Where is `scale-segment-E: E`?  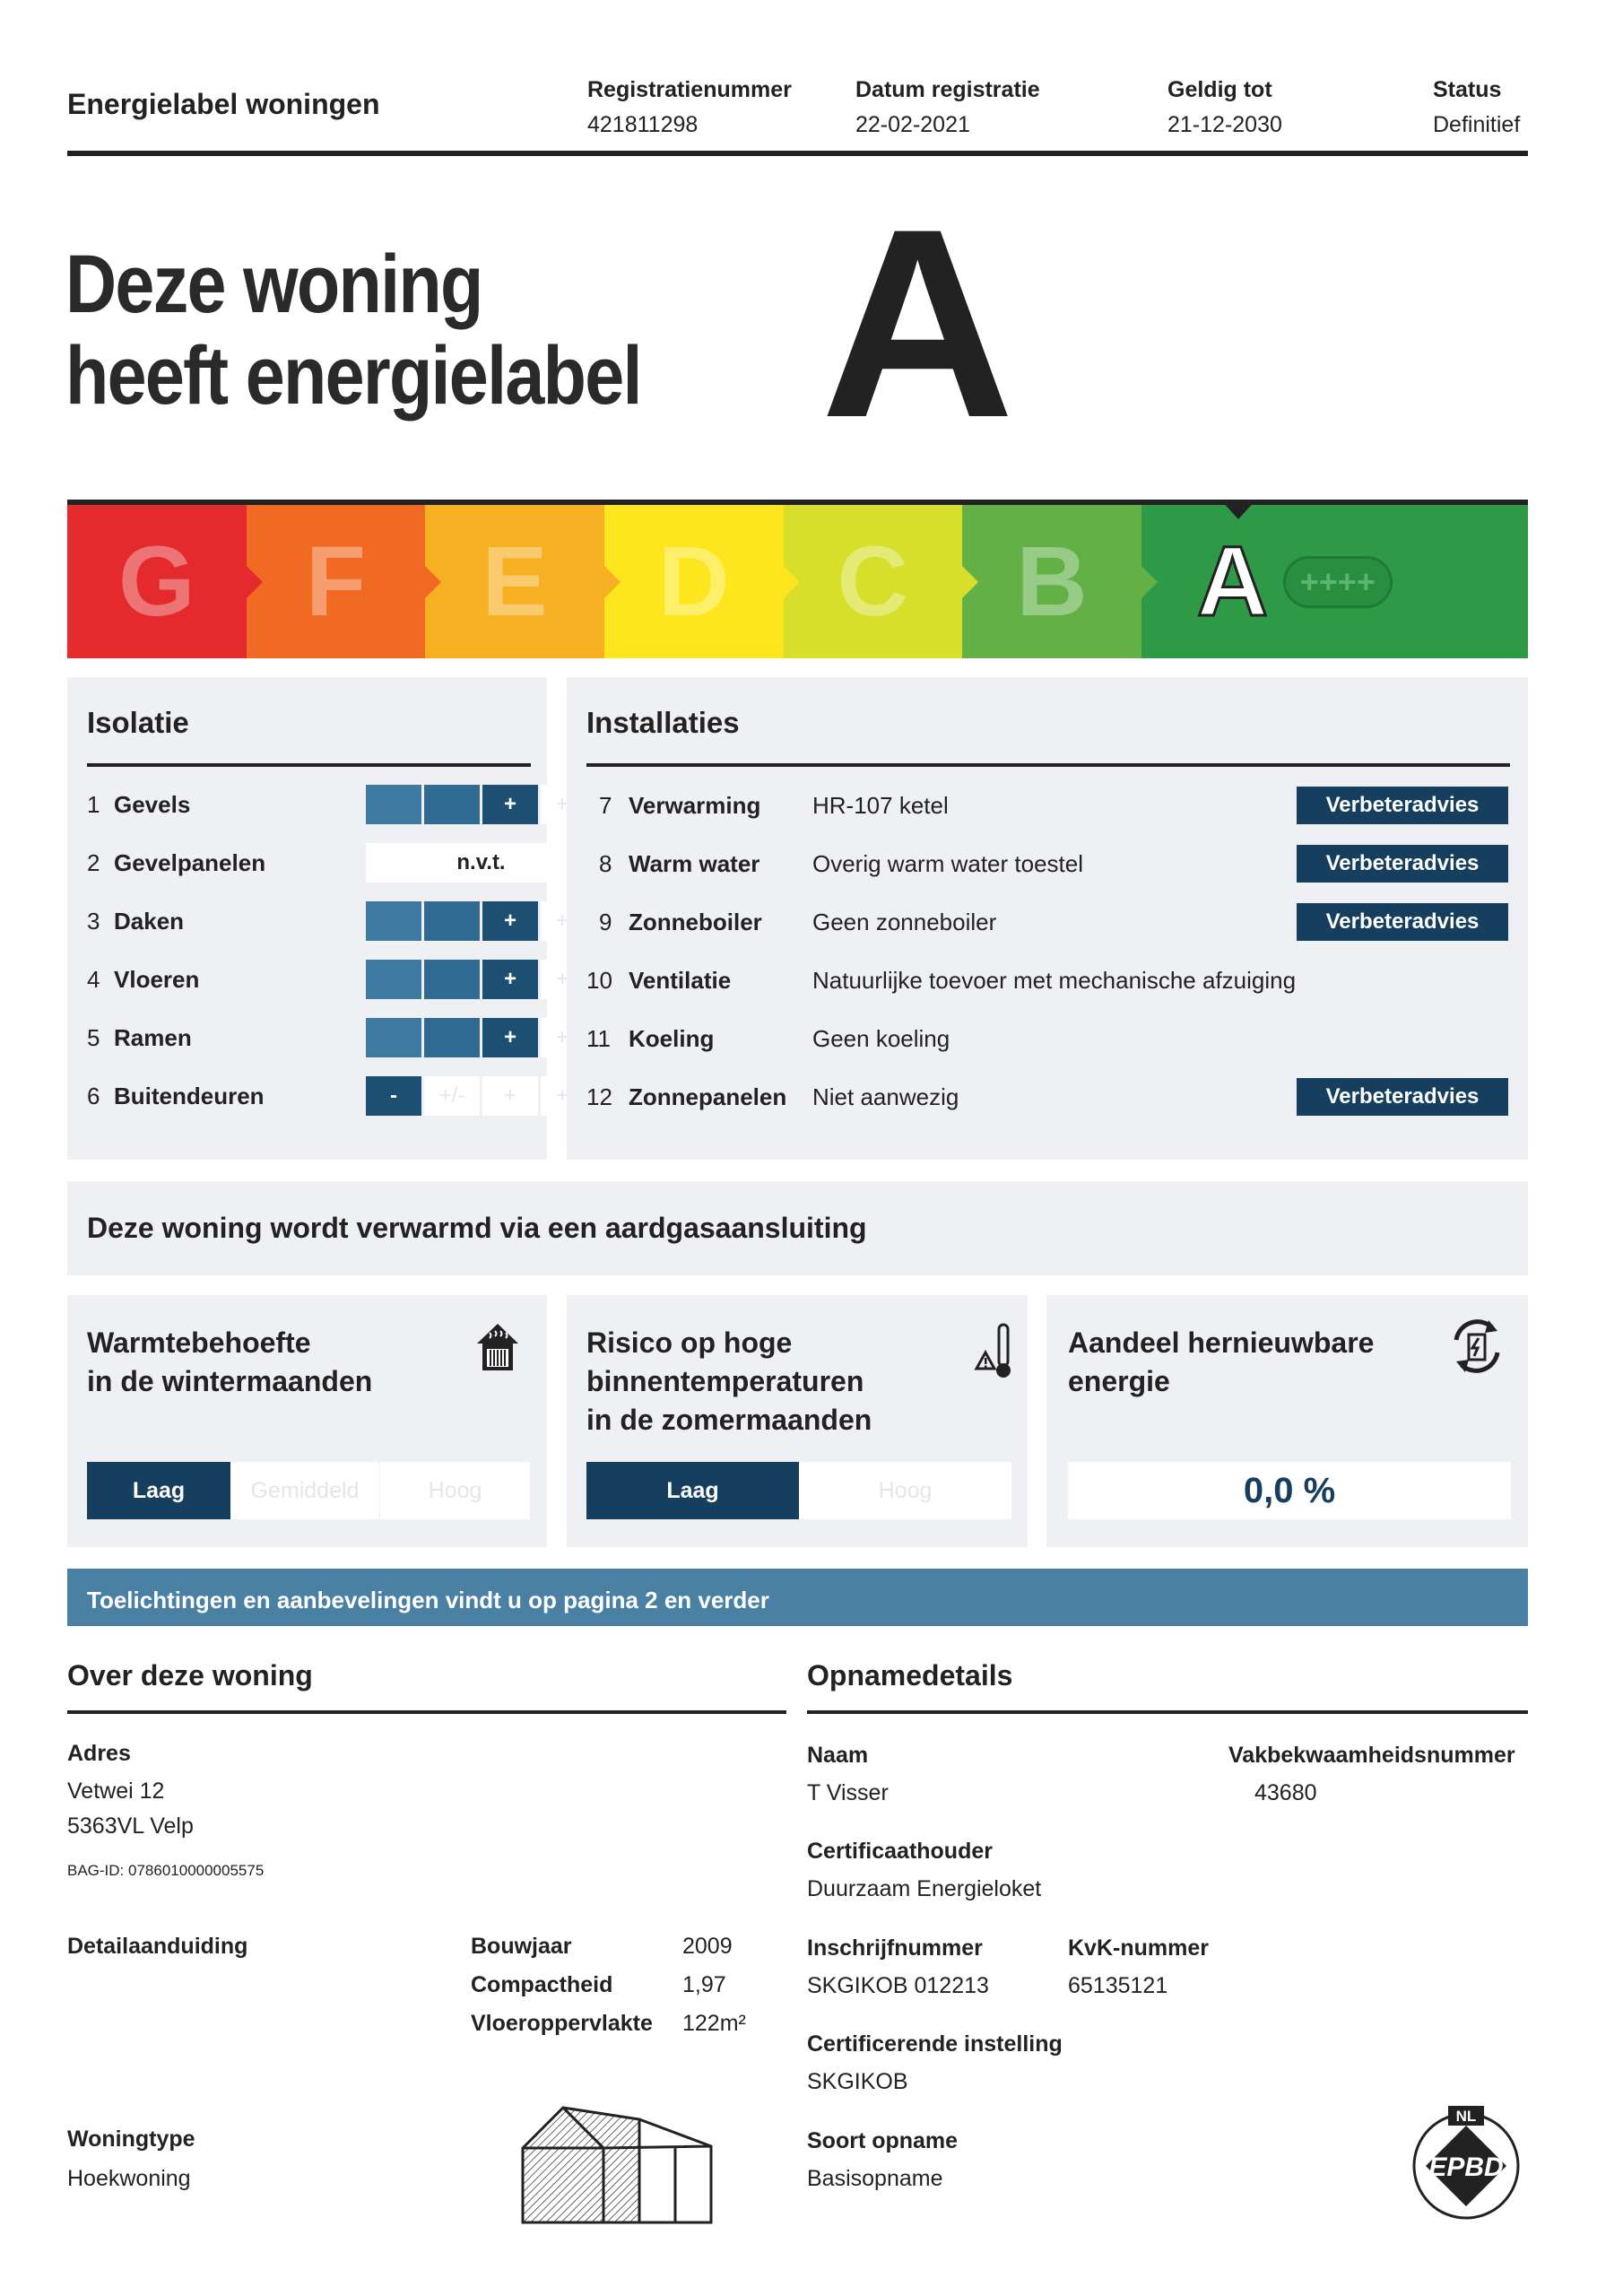
scale-segment-E: E is located at coordinates (523, 581).